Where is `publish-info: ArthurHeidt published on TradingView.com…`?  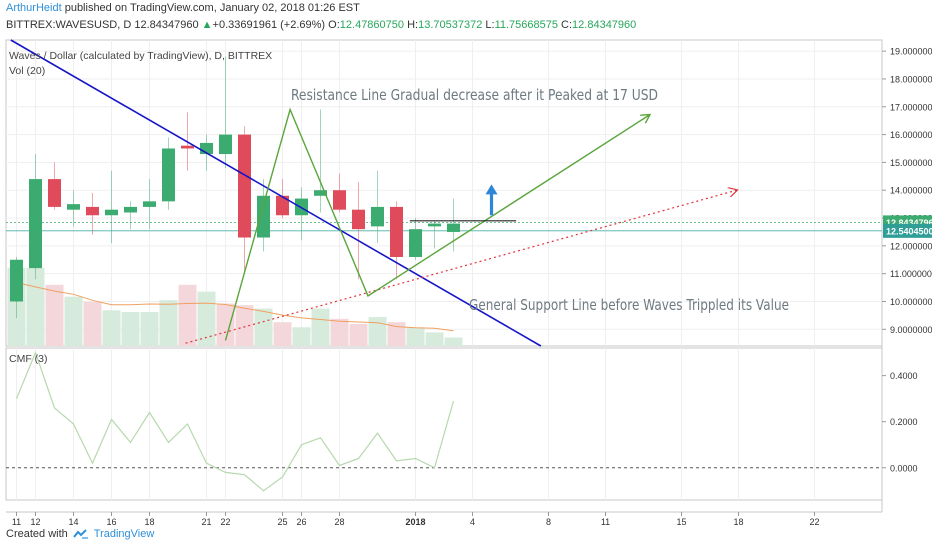
publish-info: ArthurHeidt published on TradingView.com… is located at coordinates (183, 8).